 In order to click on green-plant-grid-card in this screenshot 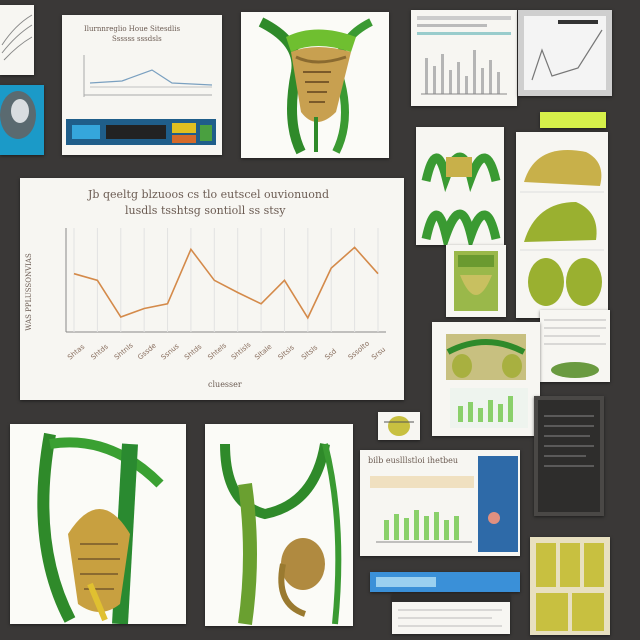, I will do `click(460, 186)`.